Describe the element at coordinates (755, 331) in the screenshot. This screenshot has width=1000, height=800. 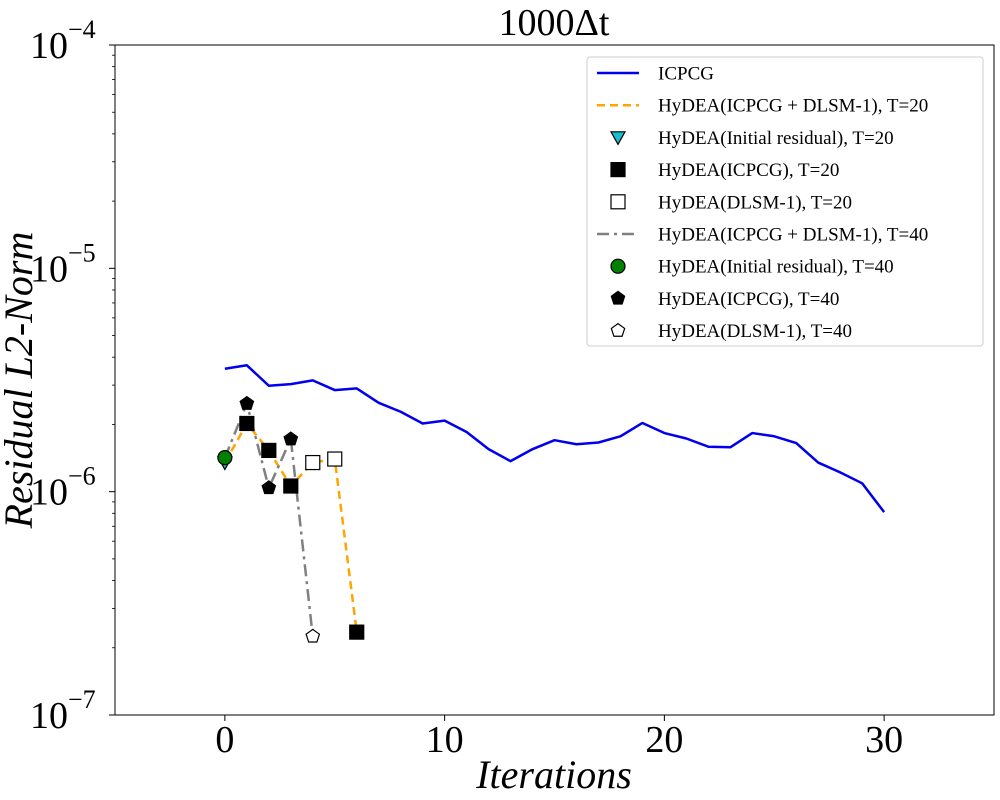
I see `legend-entry-label: HyDEA(DLSM-1), T=40` at that location.